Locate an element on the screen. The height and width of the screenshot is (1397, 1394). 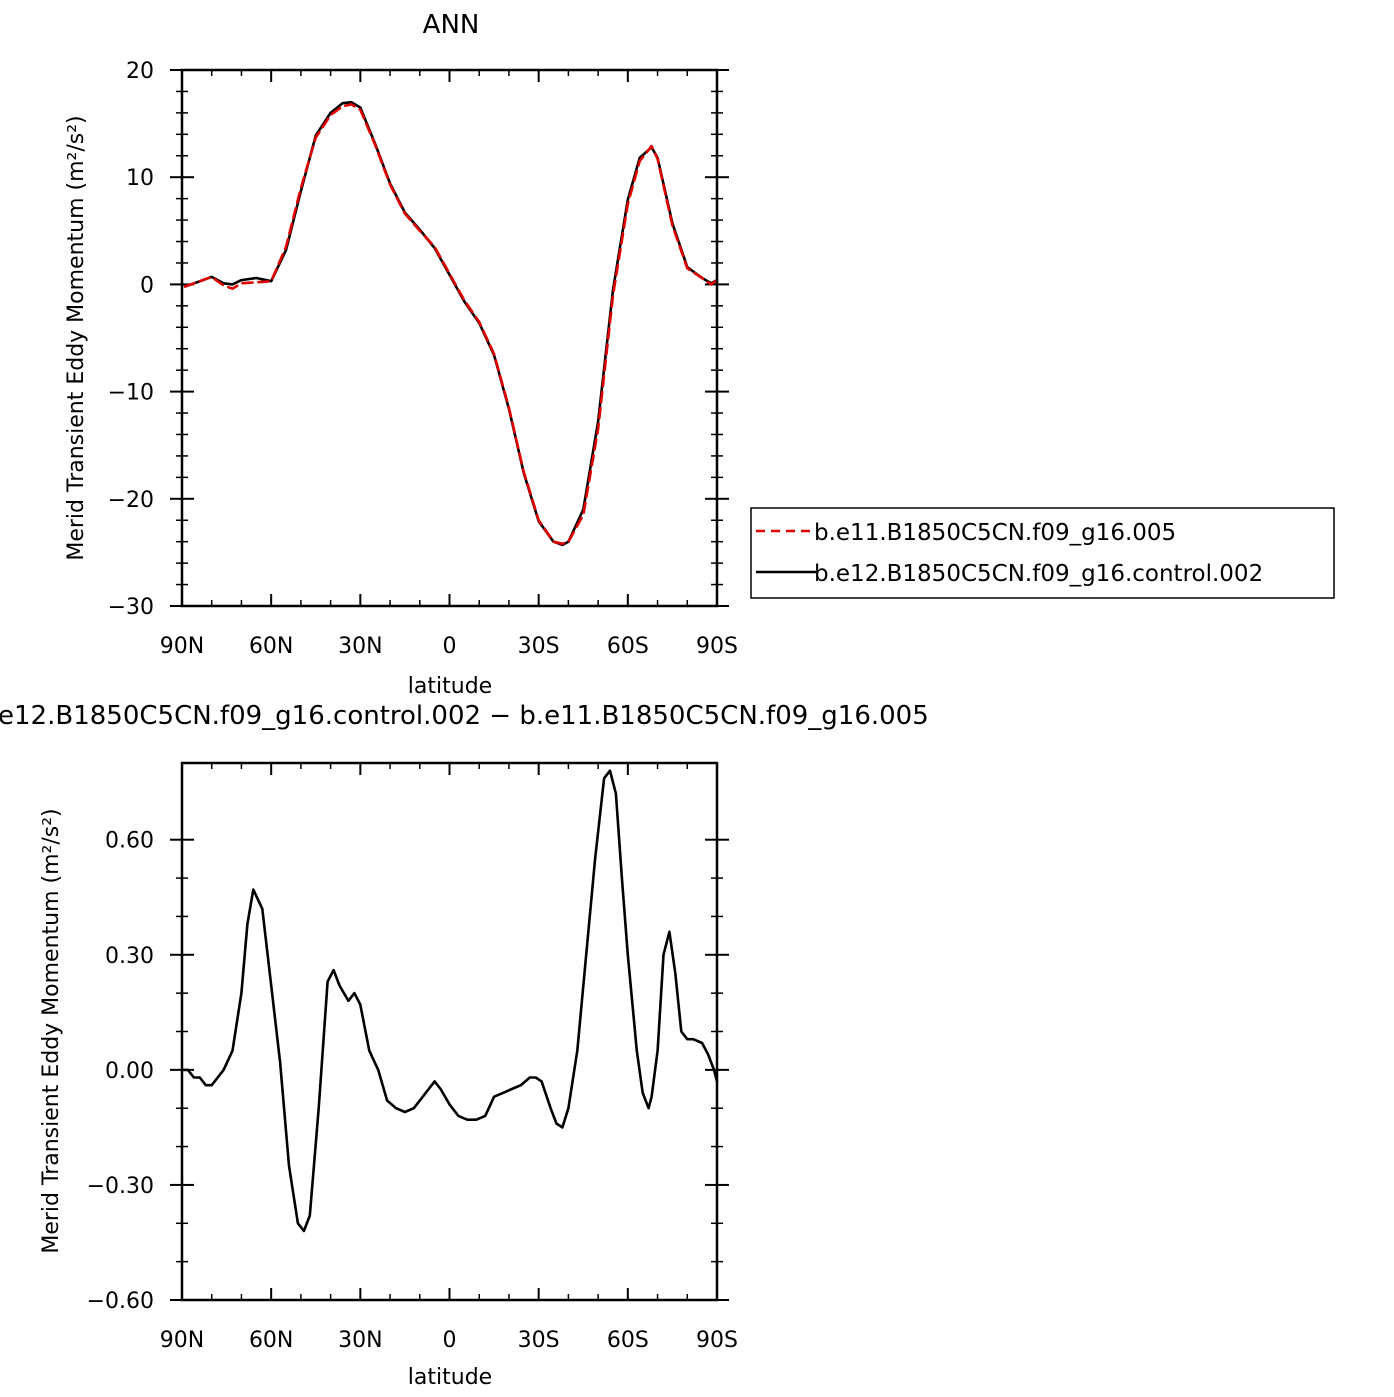
top-panel-x-tick-label: 60N is located at coordinates (271, 646).